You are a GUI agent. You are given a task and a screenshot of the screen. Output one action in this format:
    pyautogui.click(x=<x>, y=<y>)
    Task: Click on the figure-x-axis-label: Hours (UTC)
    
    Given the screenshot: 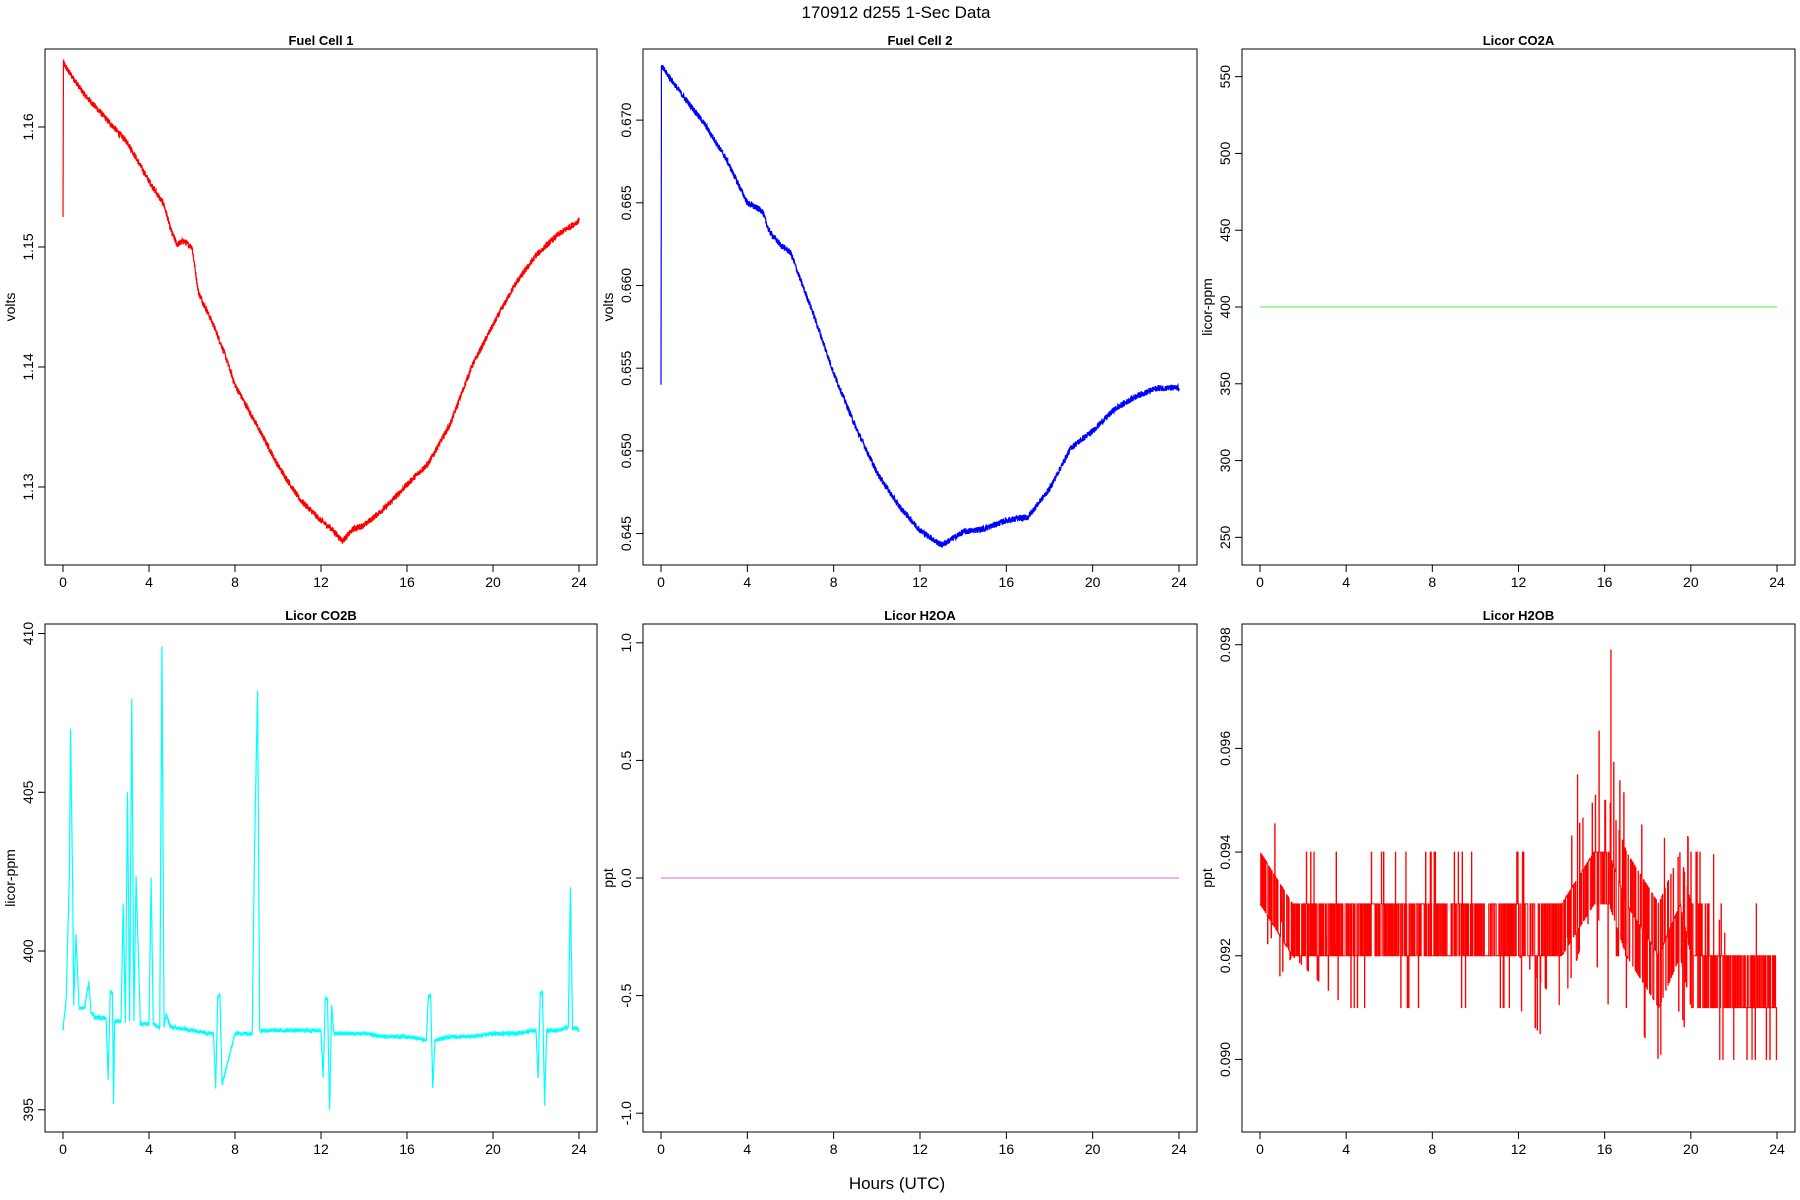 What is the action you would take?
    pyautogui.click(x=897, y=1183)
    